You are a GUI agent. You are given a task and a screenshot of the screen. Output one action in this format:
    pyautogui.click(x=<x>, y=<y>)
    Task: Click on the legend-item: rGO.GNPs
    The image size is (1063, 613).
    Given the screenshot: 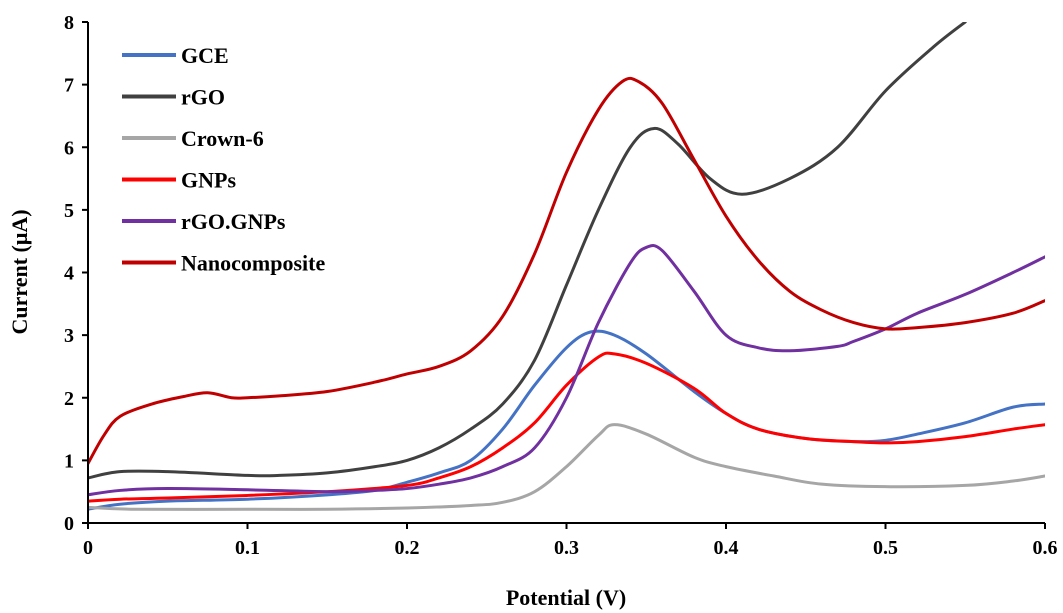 What is the action you would take?
    pyautogui.click(x=204, y=221)
    